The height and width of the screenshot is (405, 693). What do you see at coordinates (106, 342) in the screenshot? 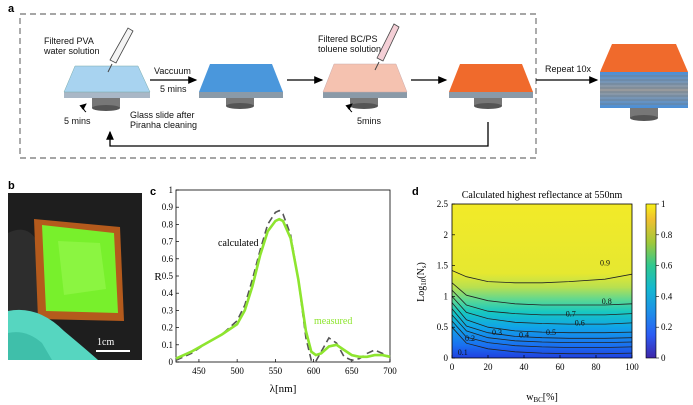
I see `scale-label: 1cm` at bounding box center [106, 342].